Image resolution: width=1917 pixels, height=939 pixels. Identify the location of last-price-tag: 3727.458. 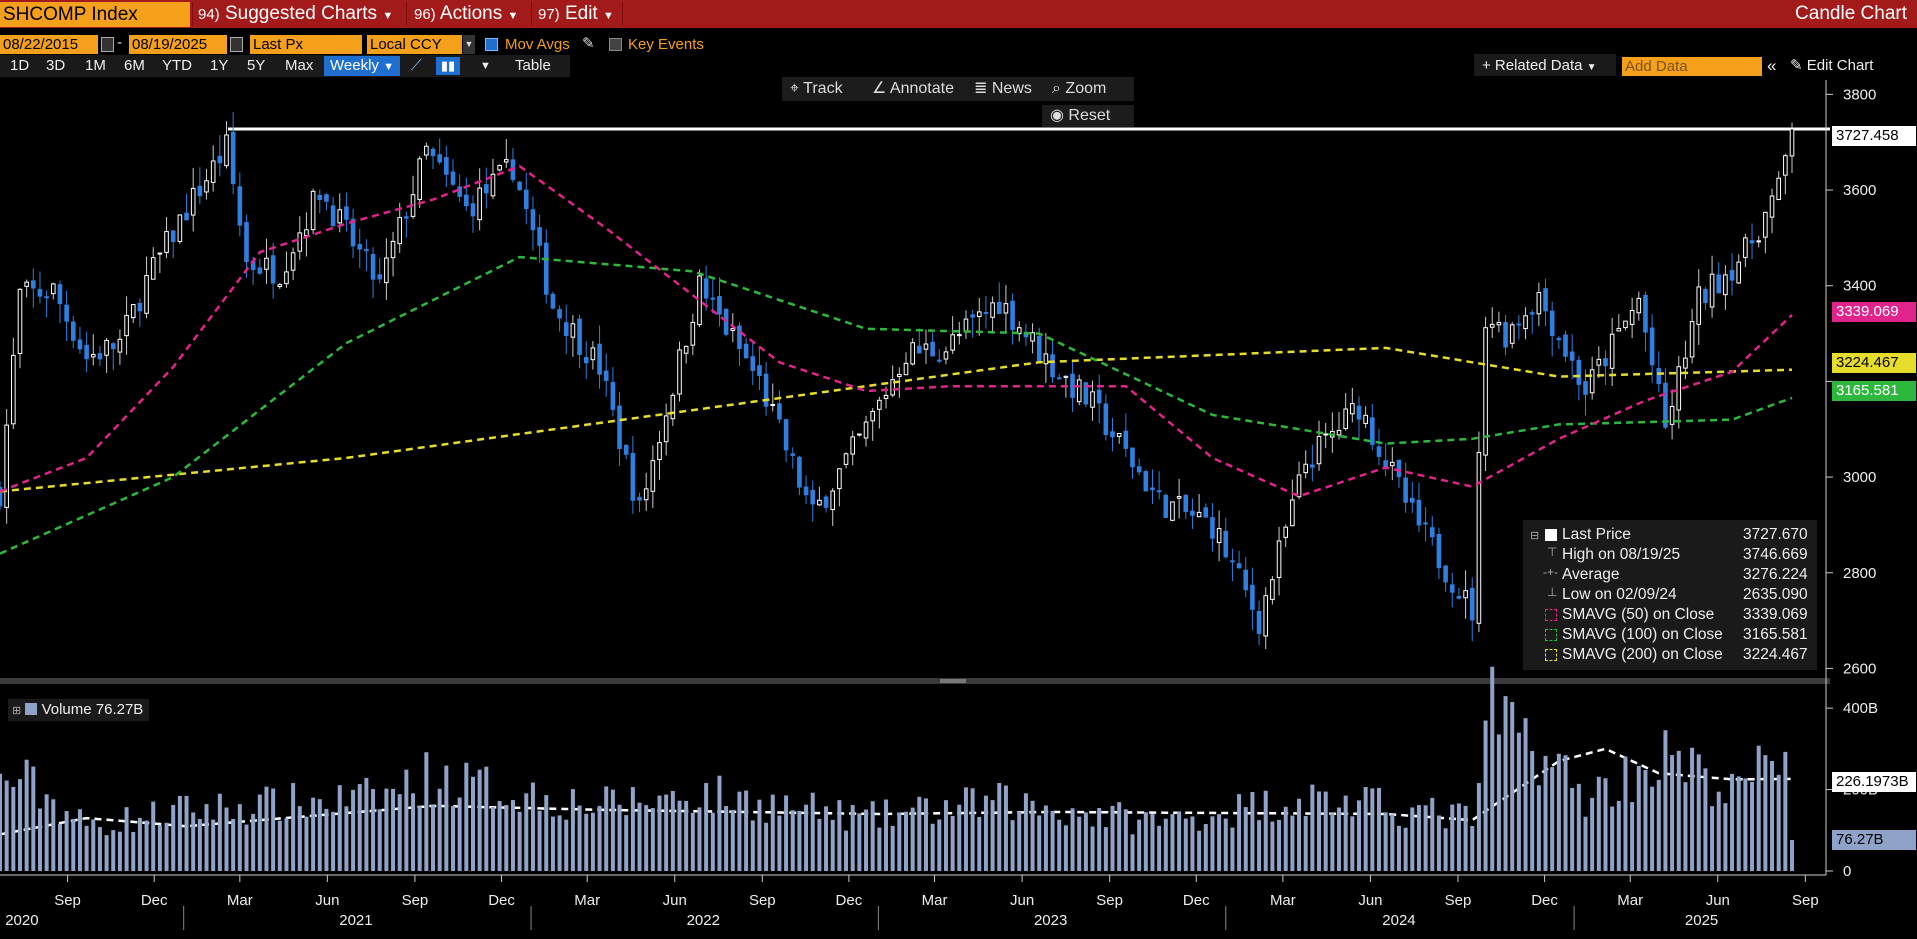
(1874, 136).